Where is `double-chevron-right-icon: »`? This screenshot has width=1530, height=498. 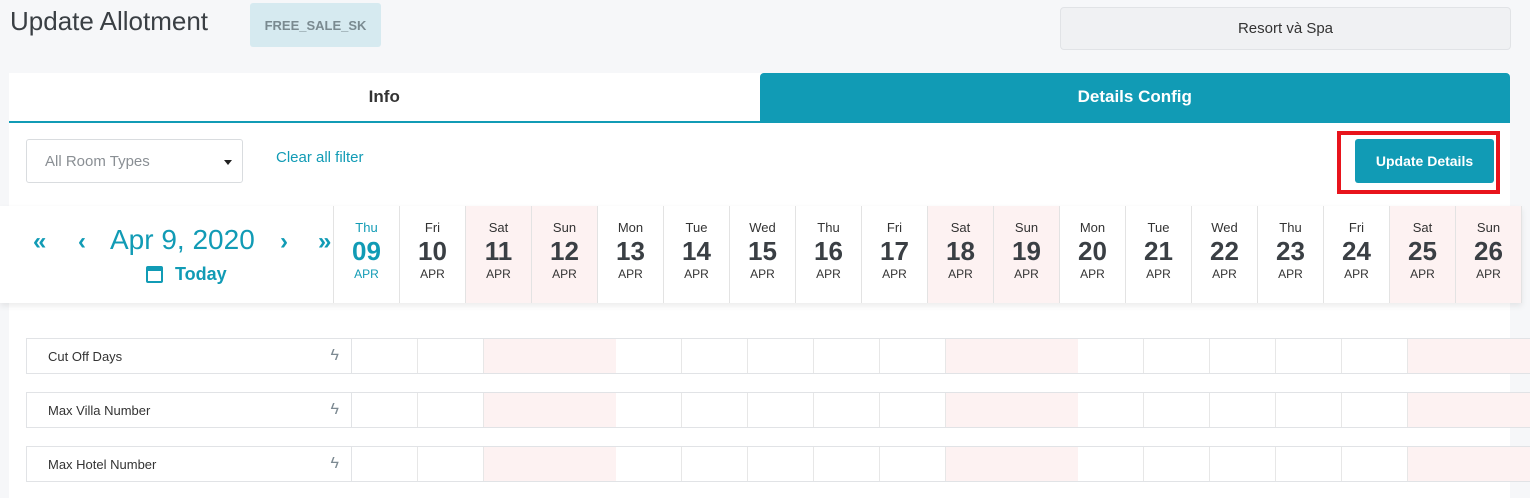 double-chevron-right-icon: » is located at coordinates (325, 241).